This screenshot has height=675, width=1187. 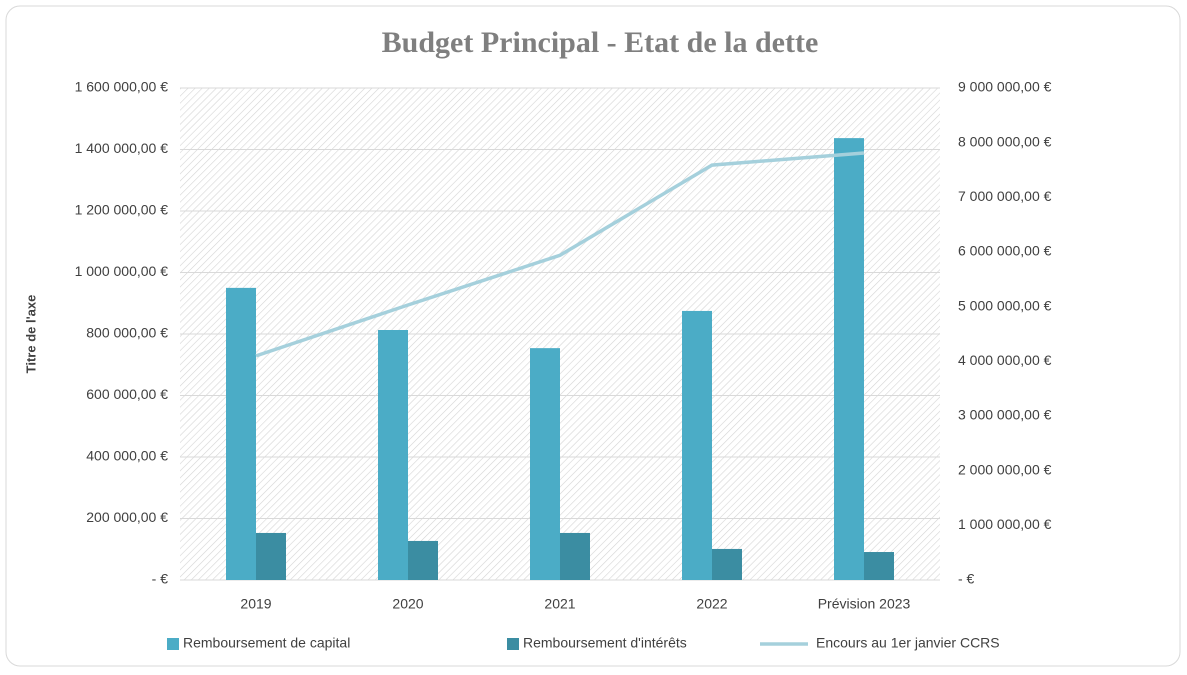 I want to click on chart-title: Budget Principal - Etat de la dette, so click(x=600, y=42).